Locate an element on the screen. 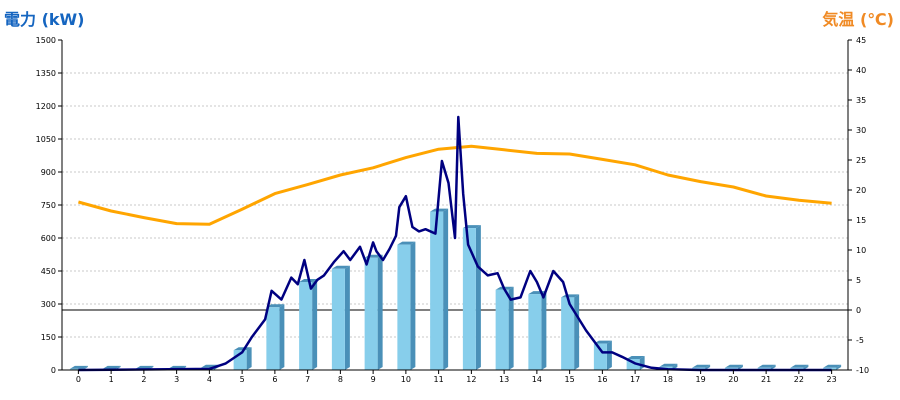 The image size is (900, 400). x-tick-label: 15 is located at coordinates (570, 379).